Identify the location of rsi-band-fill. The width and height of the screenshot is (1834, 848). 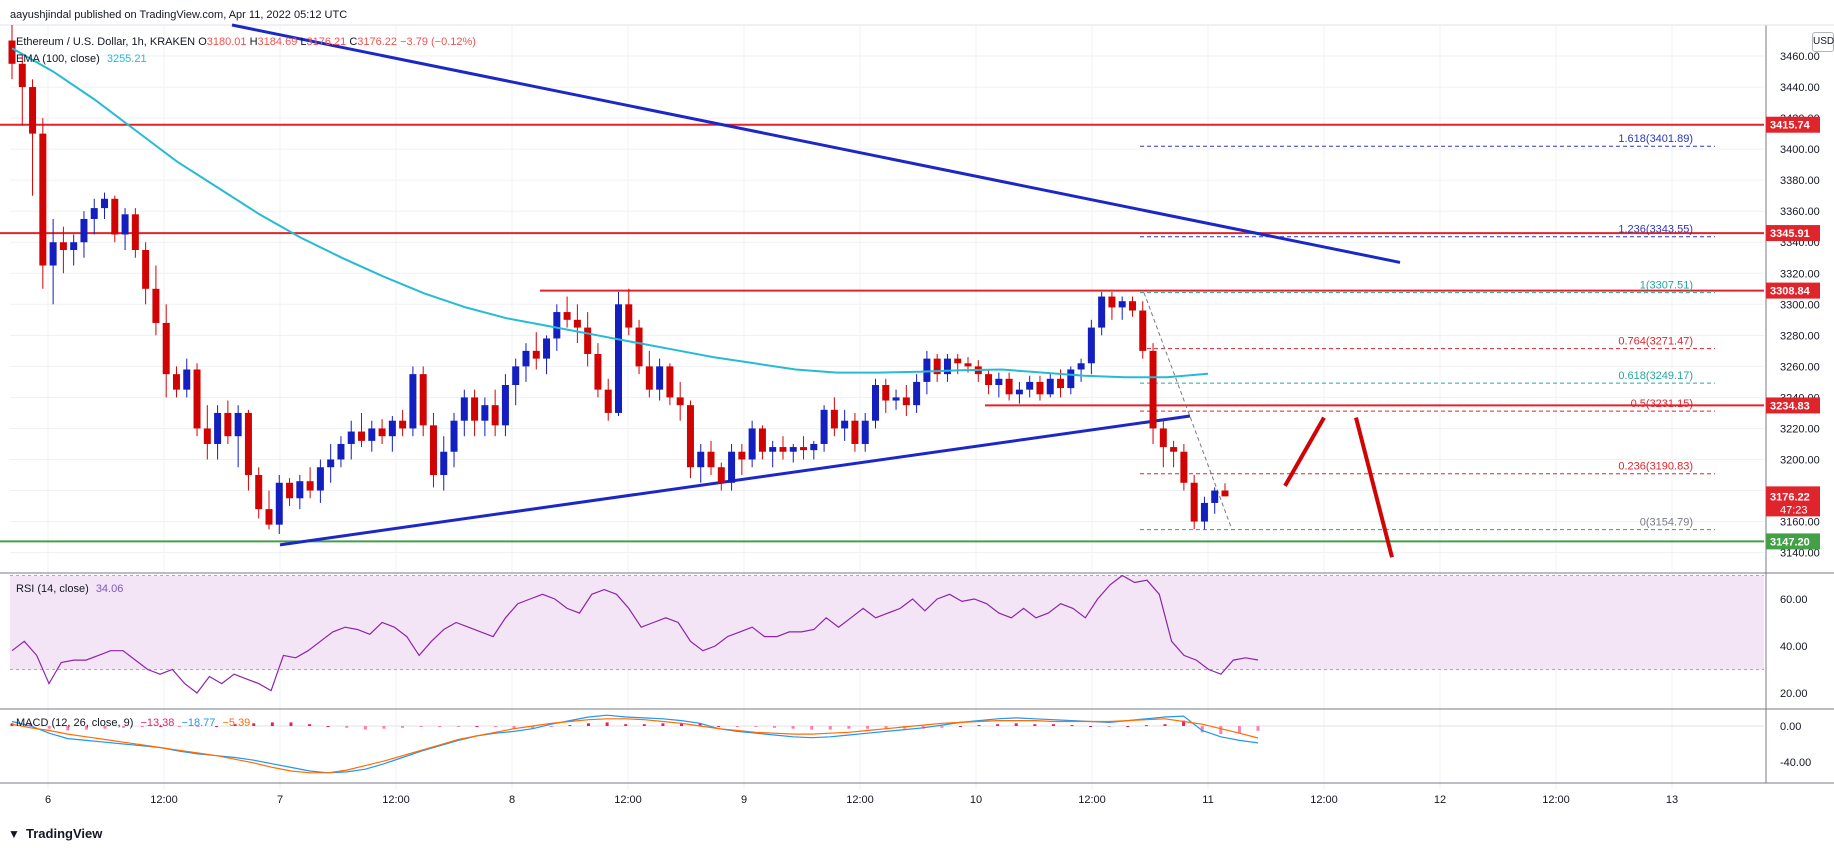
(887, 622).